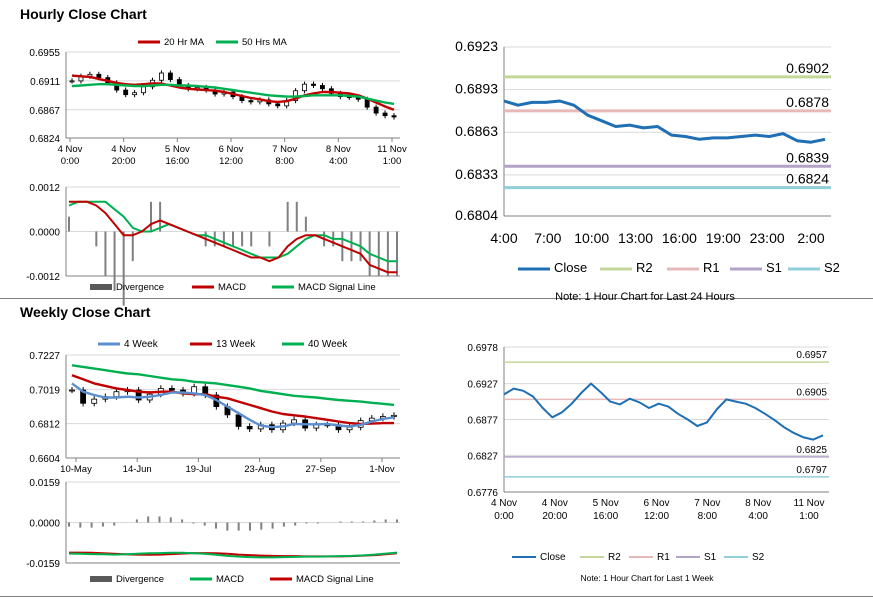 The width and height of the screenshot is (873, 601). I want to click on weekly_macd-y-tick-label: 0.0159, so click(44, 483).